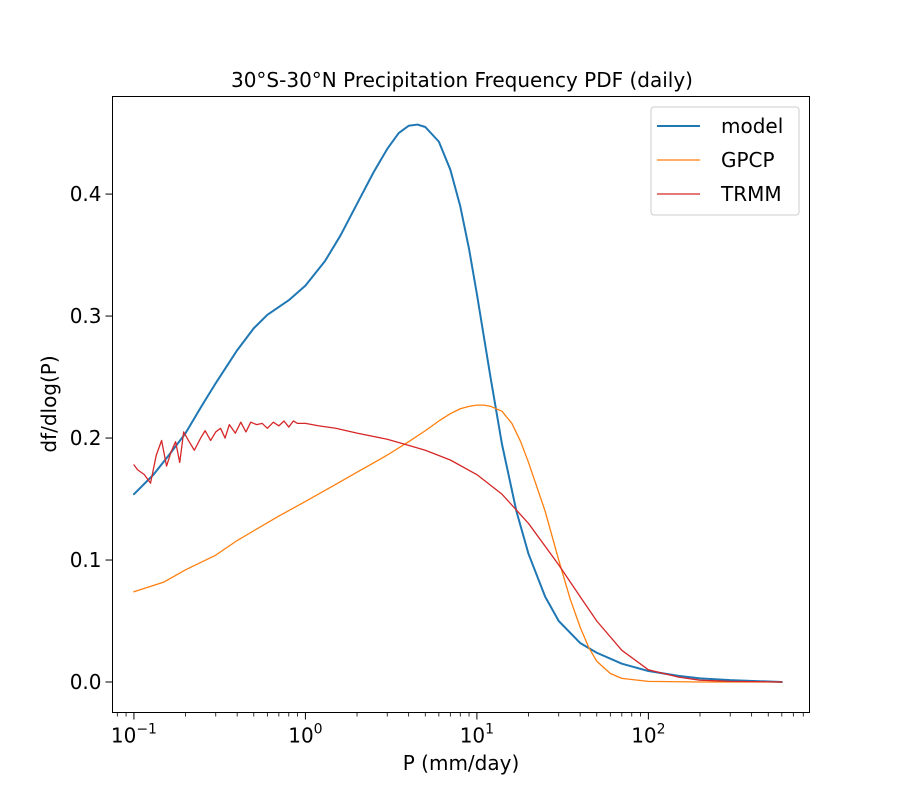  What do you see at coordinates (86, 316) in the screenshot?
I see `y-tick-label: 0.3` at bounding box center [86, 316].